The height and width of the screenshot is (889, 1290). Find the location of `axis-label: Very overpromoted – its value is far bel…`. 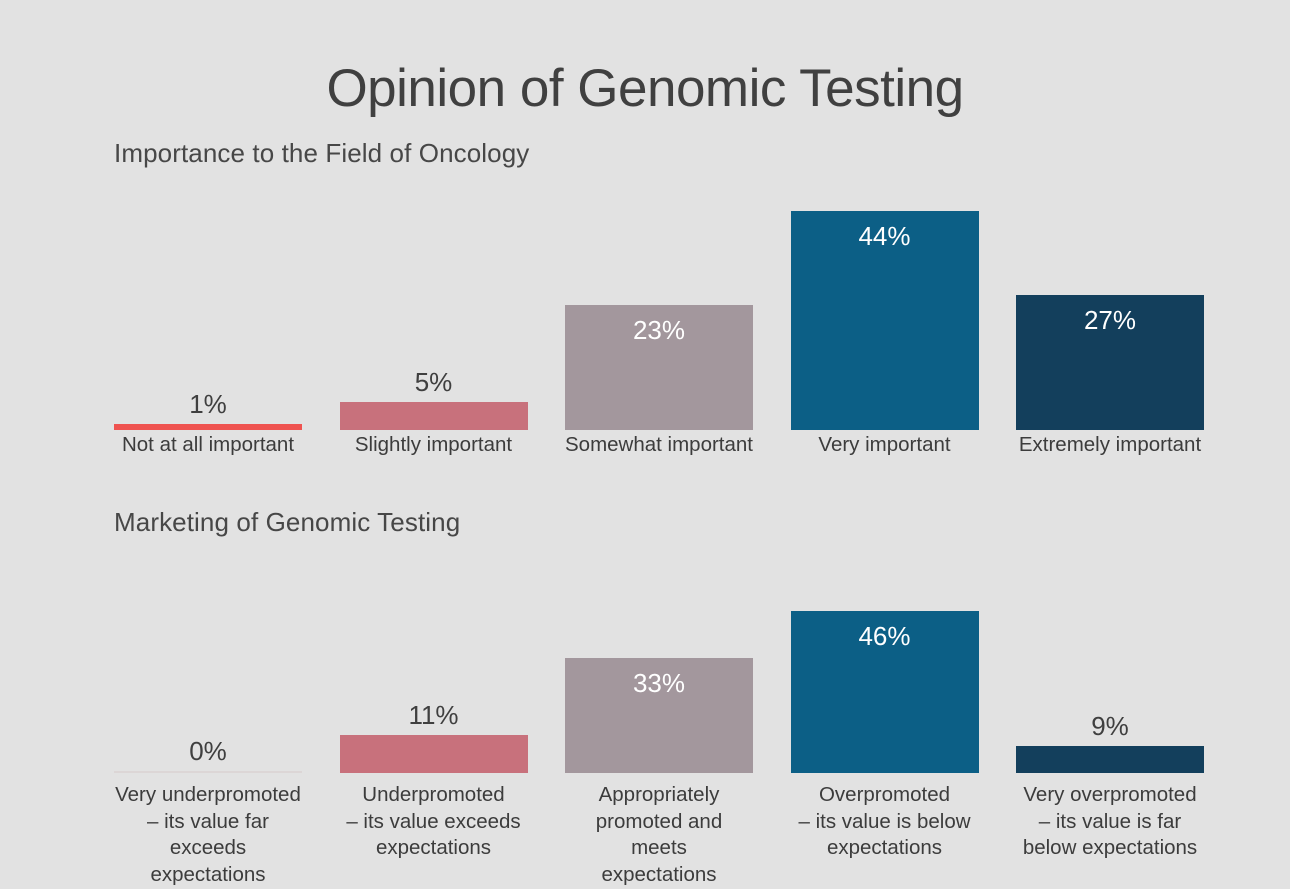

axis-label: Very overpromoted – its value is far bel… is located at coordinates (1110, 835).